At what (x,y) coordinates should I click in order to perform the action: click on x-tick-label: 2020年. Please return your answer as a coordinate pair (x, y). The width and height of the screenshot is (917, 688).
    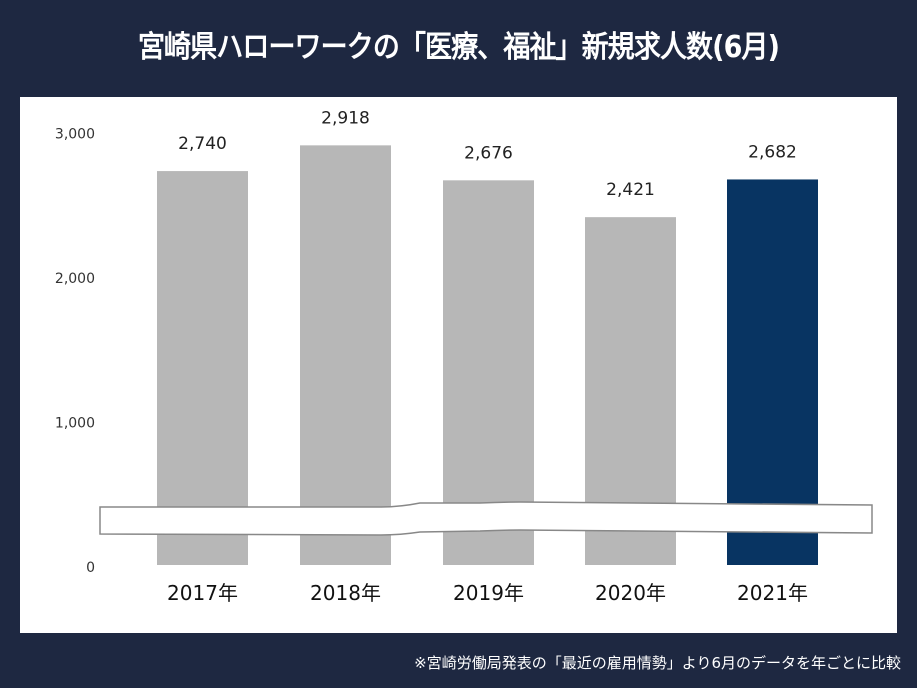
    Looking at the image, I should click on (630, 593).